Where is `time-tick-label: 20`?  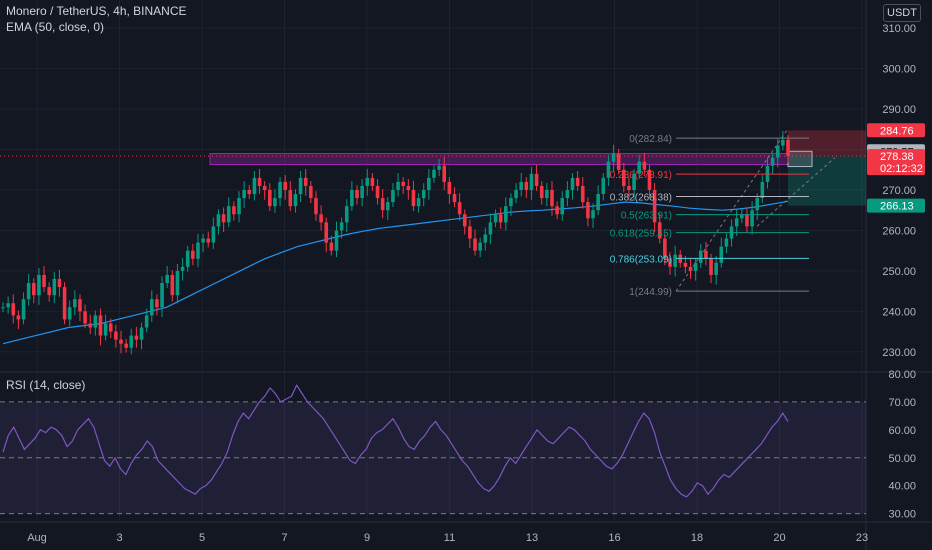
time-tick-label: 20 is located at coordinates (779, 538).